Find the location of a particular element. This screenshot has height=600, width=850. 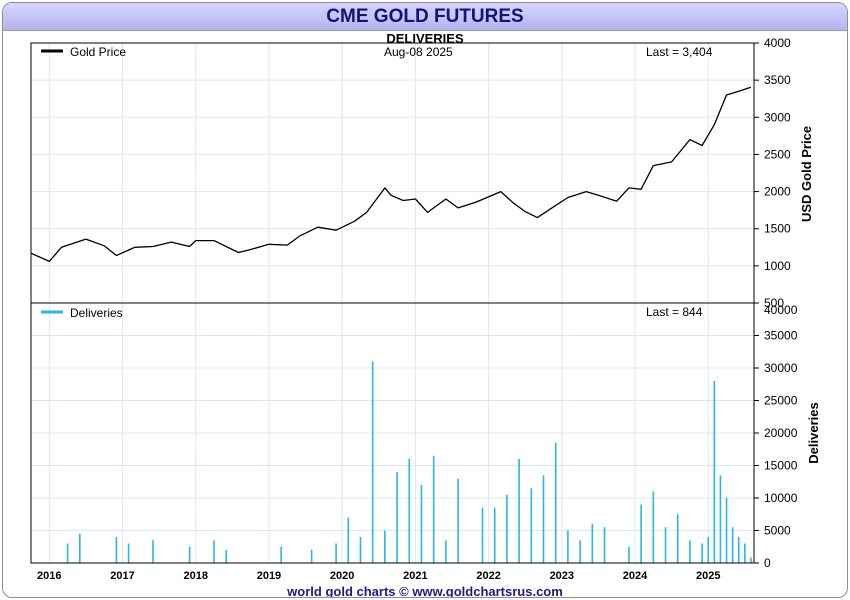

deliveries-legend-label: Deliveries is located at coordinates (96, 313).